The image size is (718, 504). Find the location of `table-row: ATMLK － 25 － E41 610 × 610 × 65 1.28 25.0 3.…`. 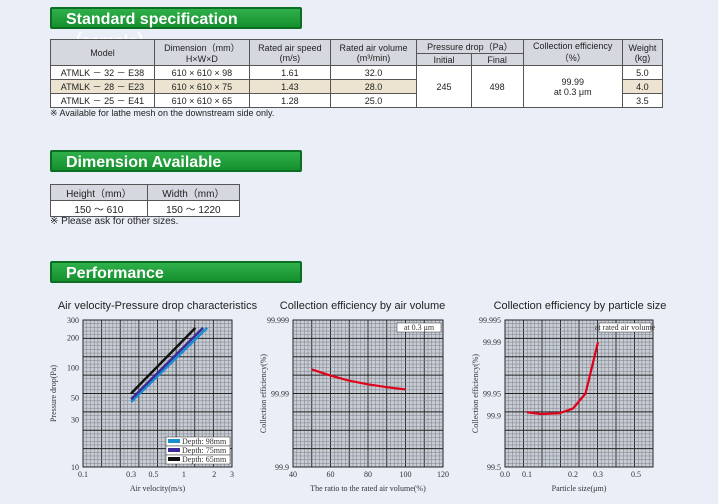

table-row: ATMLK － 25 － E41 610 × 610 × 65 1.28 25.0 3.… is located at coordinates (357, 100).